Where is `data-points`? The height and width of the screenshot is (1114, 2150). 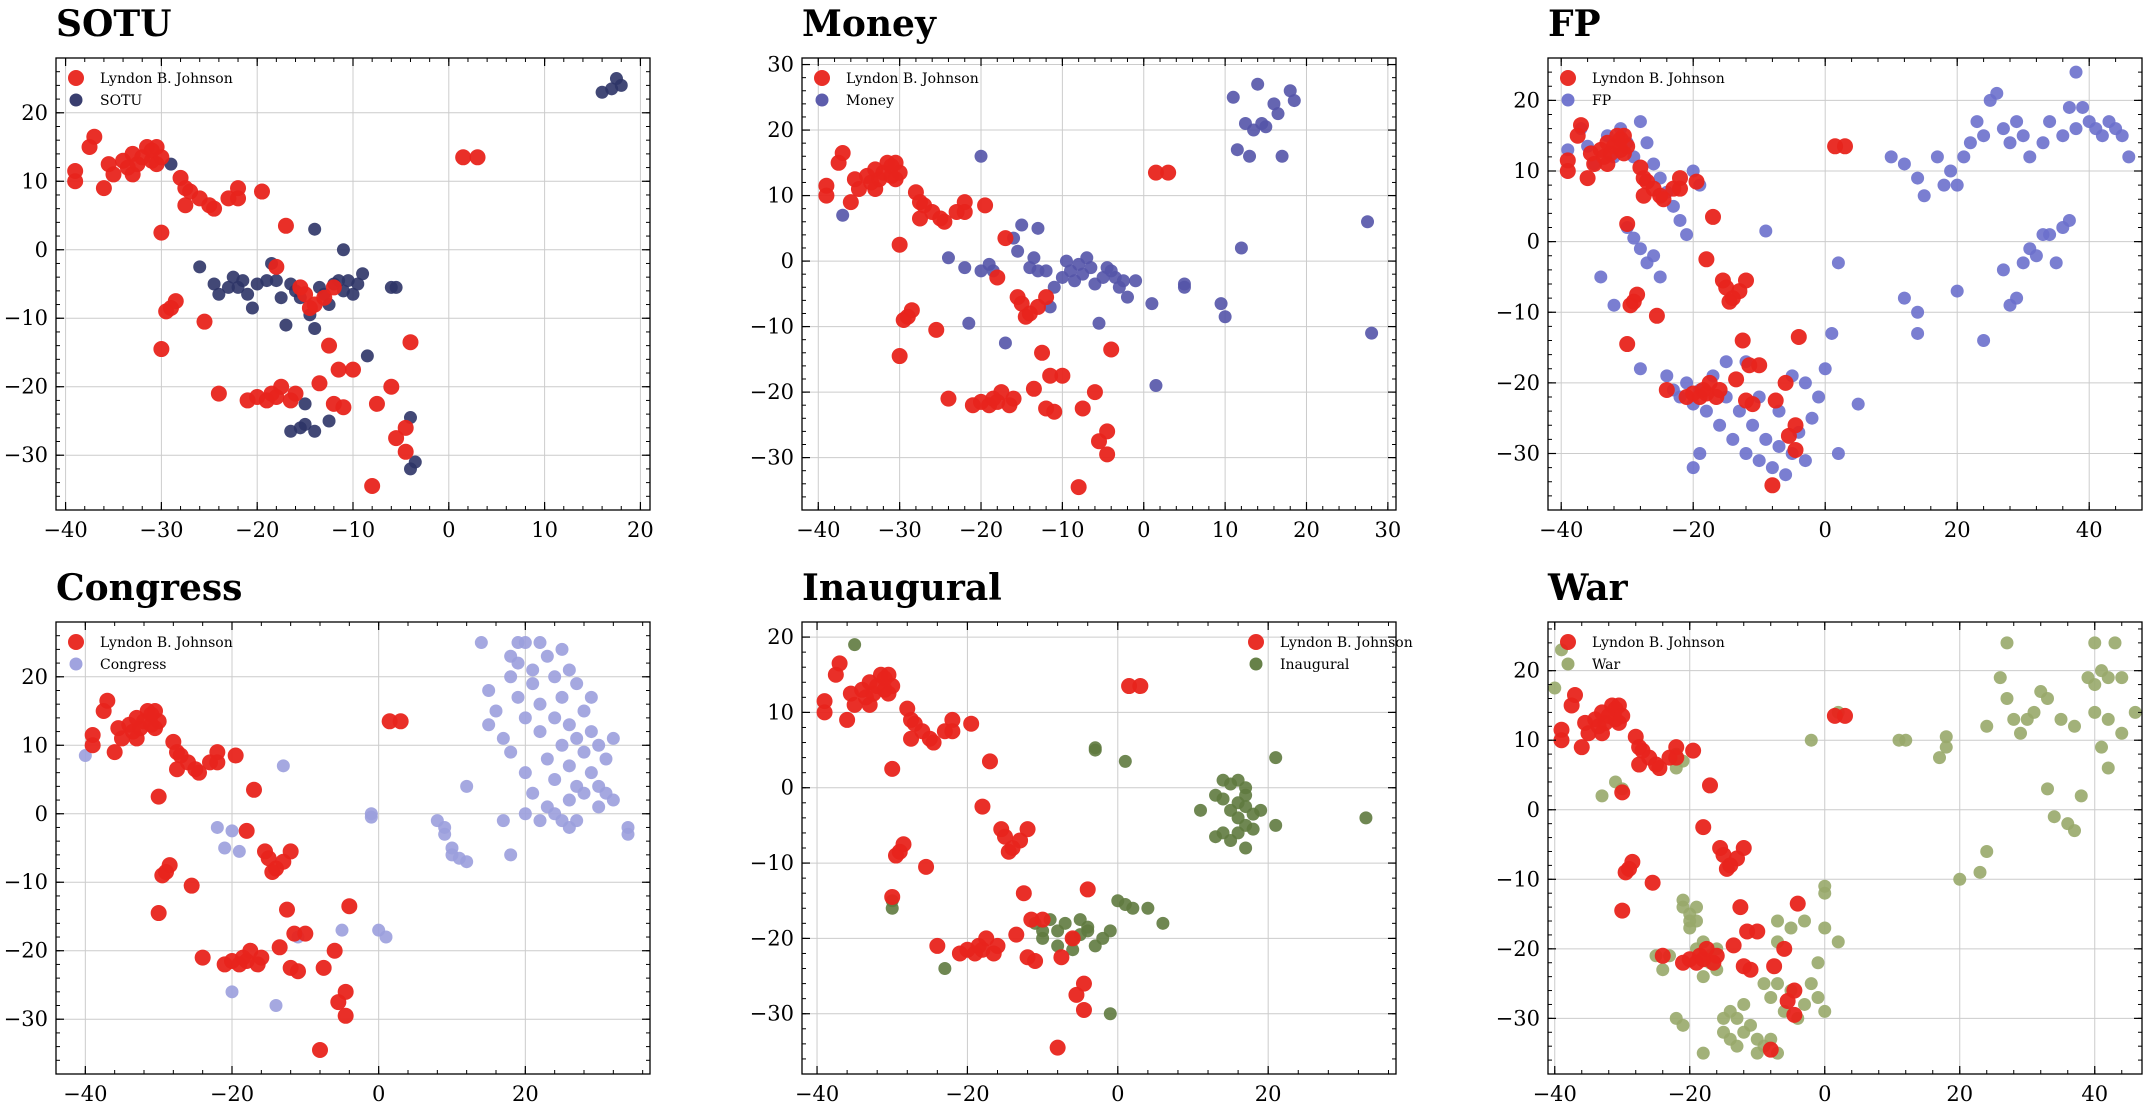 data-points is located at coordinates (1094, 847).